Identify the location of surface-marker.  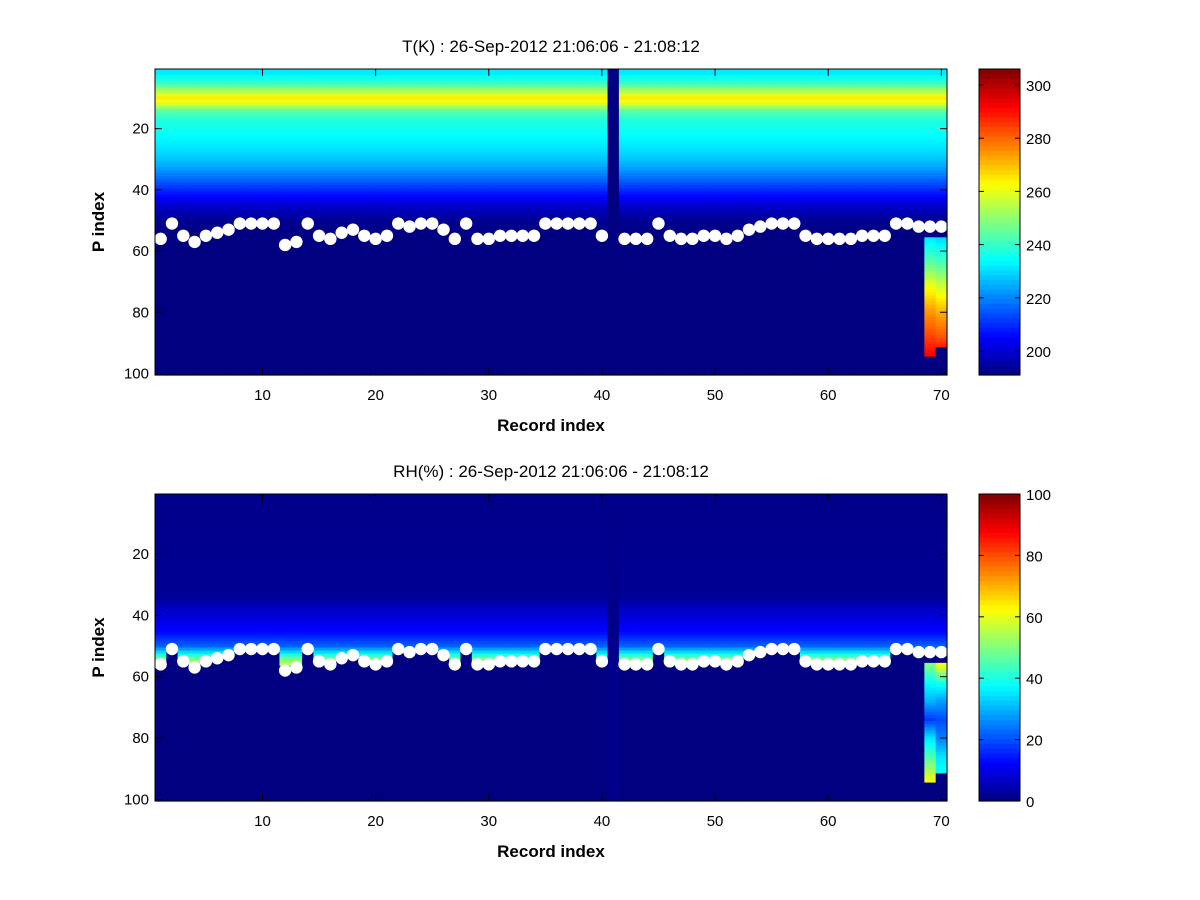
(839, 239).